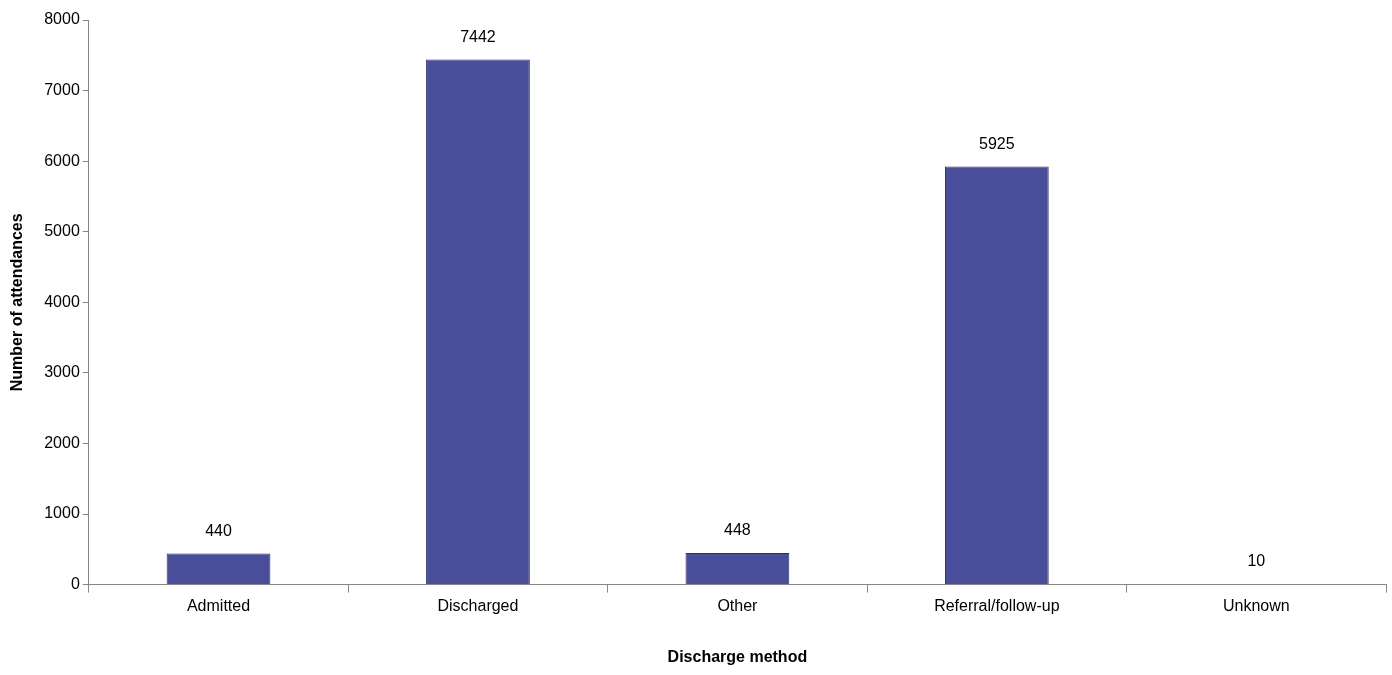 The image size is (1392, 675). What do you see at coordinates (997, 605) in the screenshot?
I see `x-tick-label: Referral/follow-up` at bounding box center [997, 605].